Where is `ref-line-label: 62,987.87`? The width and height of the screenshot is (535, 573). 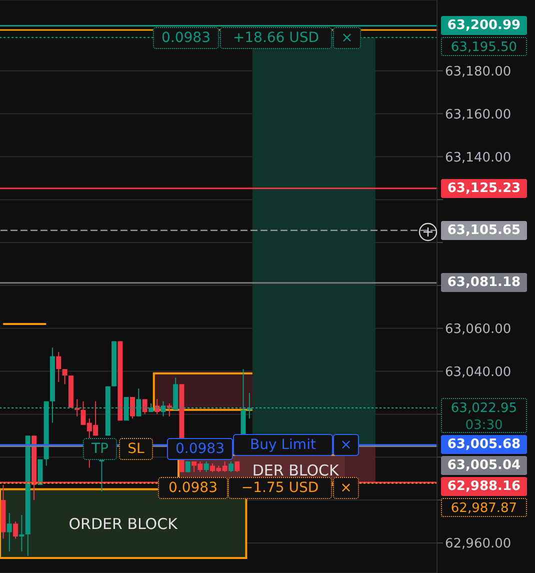 ref-line-label: 62,987.87 is located at coordinates (484, 508).